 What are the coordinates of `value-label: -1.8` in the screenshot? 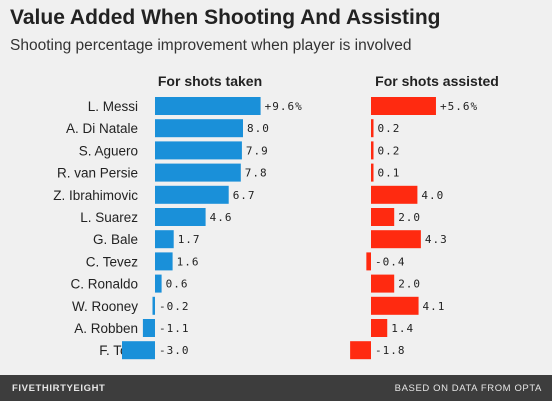 It's located at (390, 350).